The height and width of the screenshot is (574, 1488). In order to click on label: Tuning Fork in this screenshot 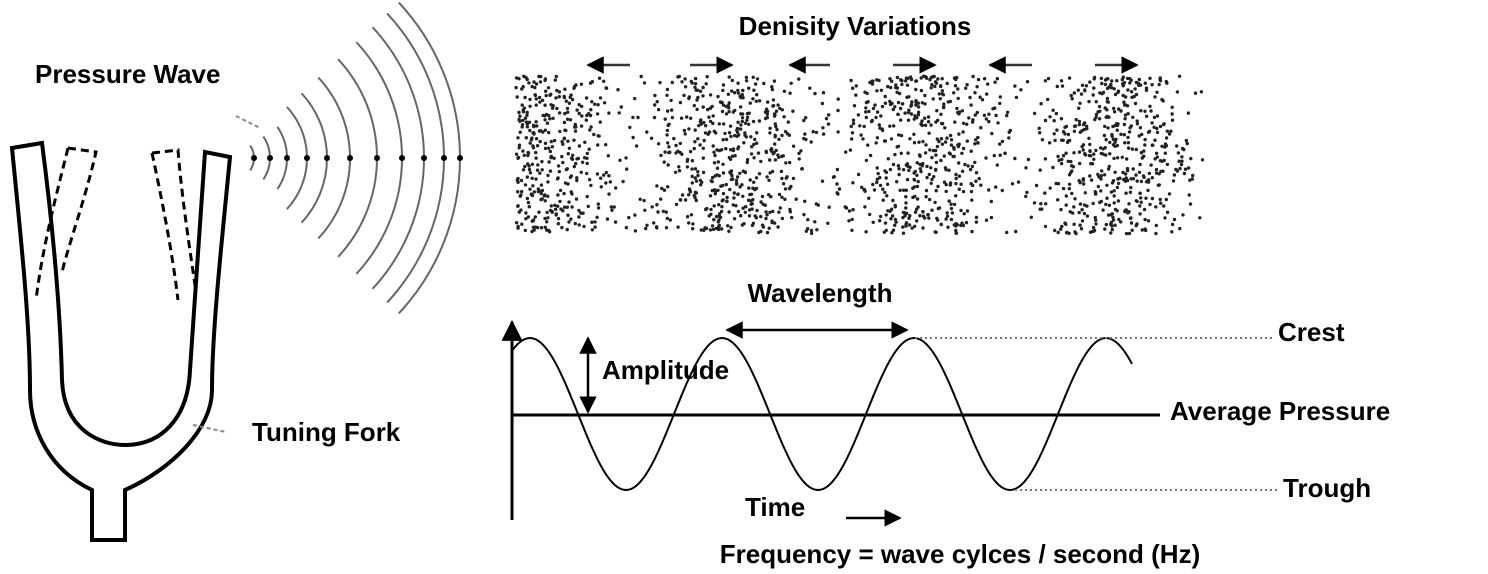, I will do `click(326, 432)`.